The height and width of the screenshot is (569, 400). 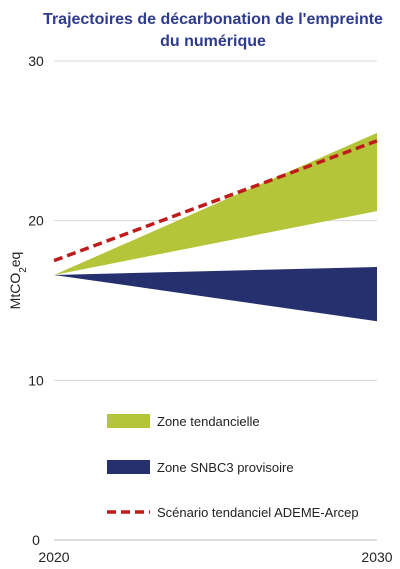 I want to click on x-tick-label-2020: 2020, so click(x=53, y=557).